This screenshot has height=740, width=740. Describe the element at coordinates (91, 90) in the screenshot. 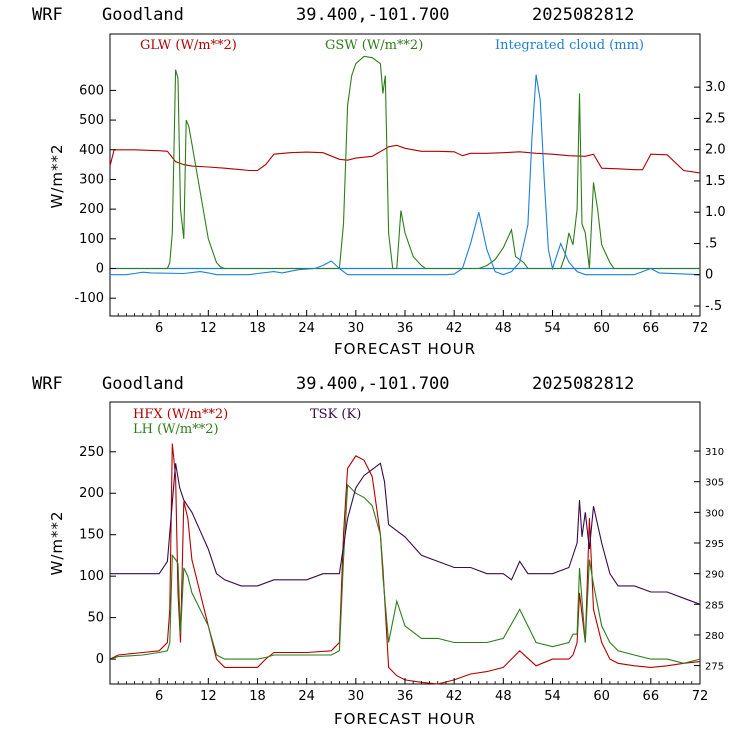

I see `y-tick-label: 600` at that location.